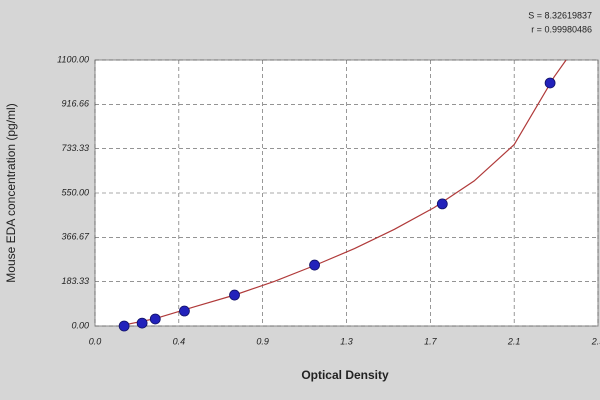 The image size is (600, 400). I want to click on y-tick-label: 0.00, so click(80, 325).